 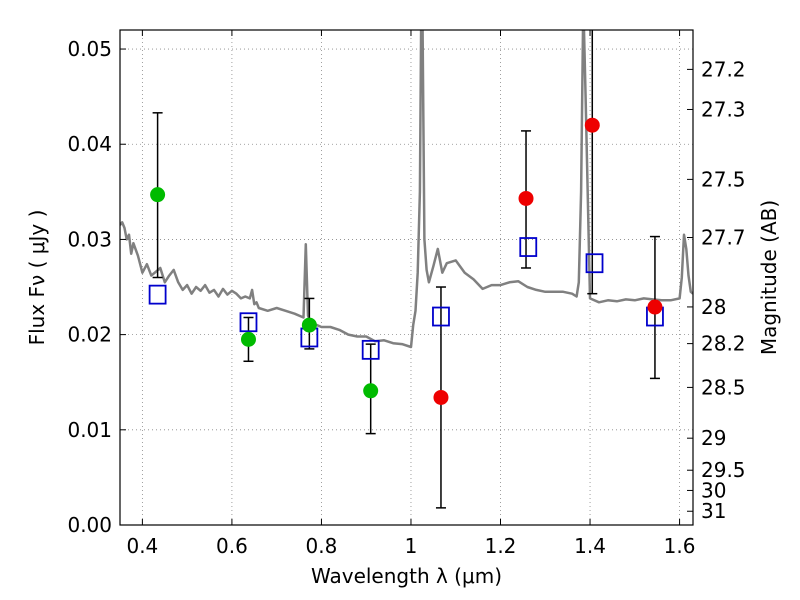 I want to click on x-axis-label: Wavelength λ (μm), so click(x=406, y=576).